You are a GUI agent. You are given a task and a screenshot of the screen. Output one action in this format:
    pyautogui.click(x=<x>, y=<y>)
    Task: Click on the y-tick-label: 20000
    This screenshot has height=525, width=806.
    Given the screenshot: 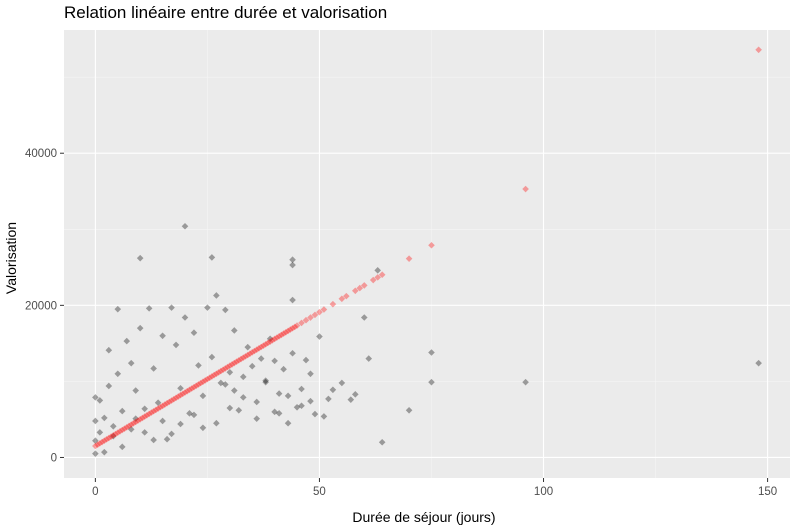 What is the action you would take?
    pyautogui.click(x=41, y=306)
    